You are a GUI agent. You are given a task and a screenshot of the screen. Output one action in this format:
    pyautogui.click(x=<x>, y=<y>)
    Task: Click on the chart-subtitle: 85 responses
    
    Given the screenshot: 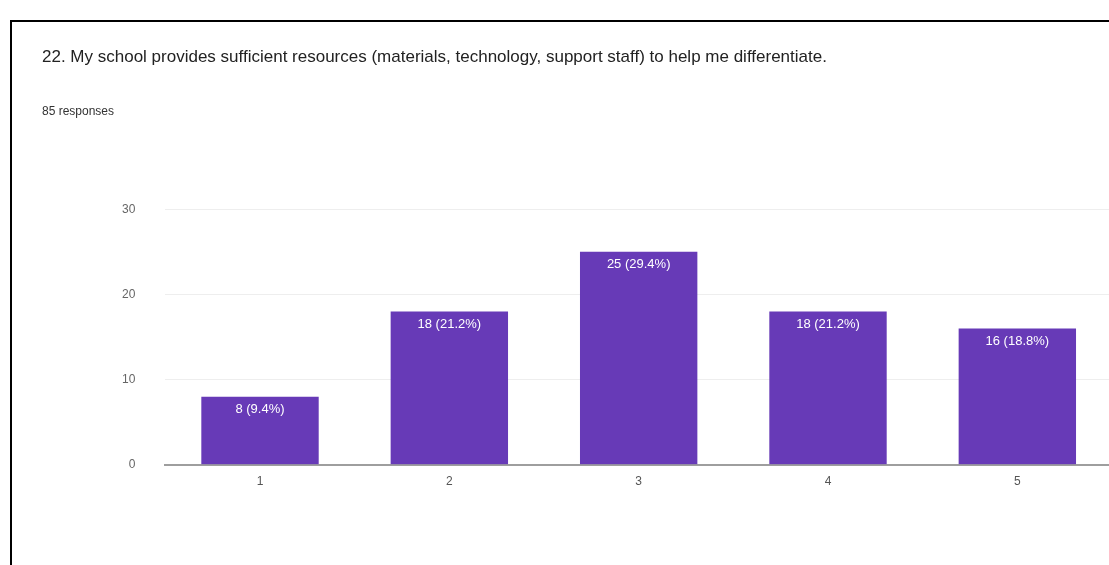 What is the action you would take?
    pyautogui.click(x=78, y=111)
    